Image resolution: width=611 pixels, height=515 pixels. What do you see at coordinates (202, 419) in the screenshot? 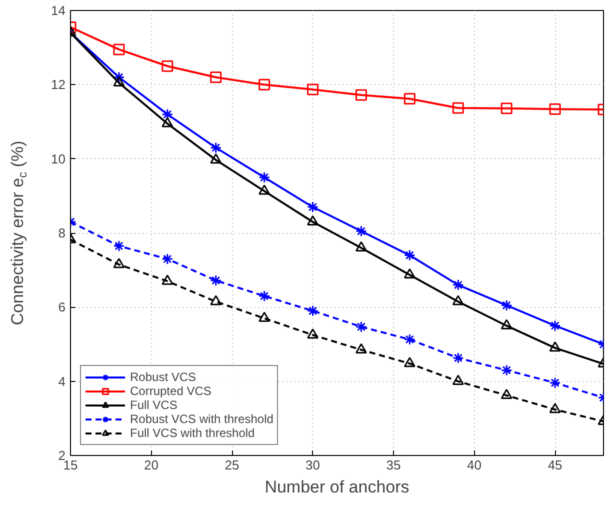
I see `legend-label: Robust VCS with threshold` at bounding box center [202, 419].